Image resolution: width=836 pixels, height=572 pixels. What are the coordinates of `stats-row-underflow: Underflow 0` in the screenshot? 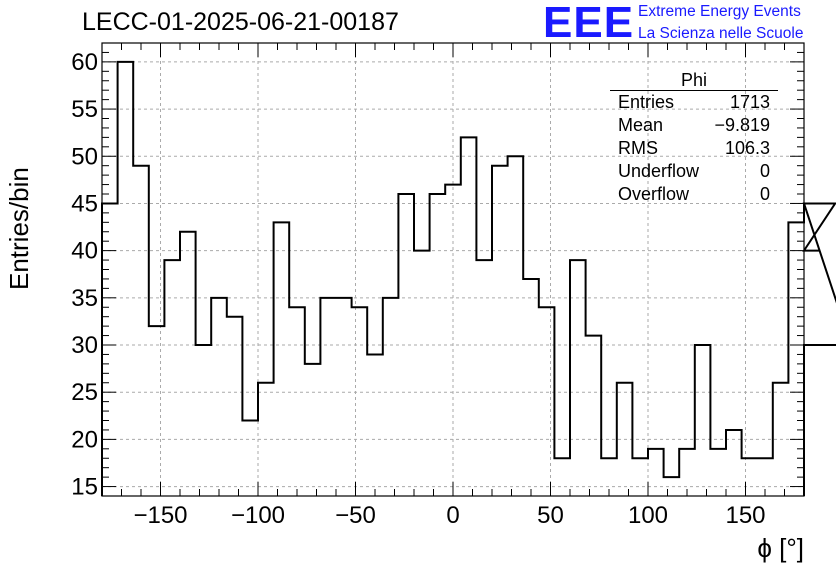 It's located at (694, 171).